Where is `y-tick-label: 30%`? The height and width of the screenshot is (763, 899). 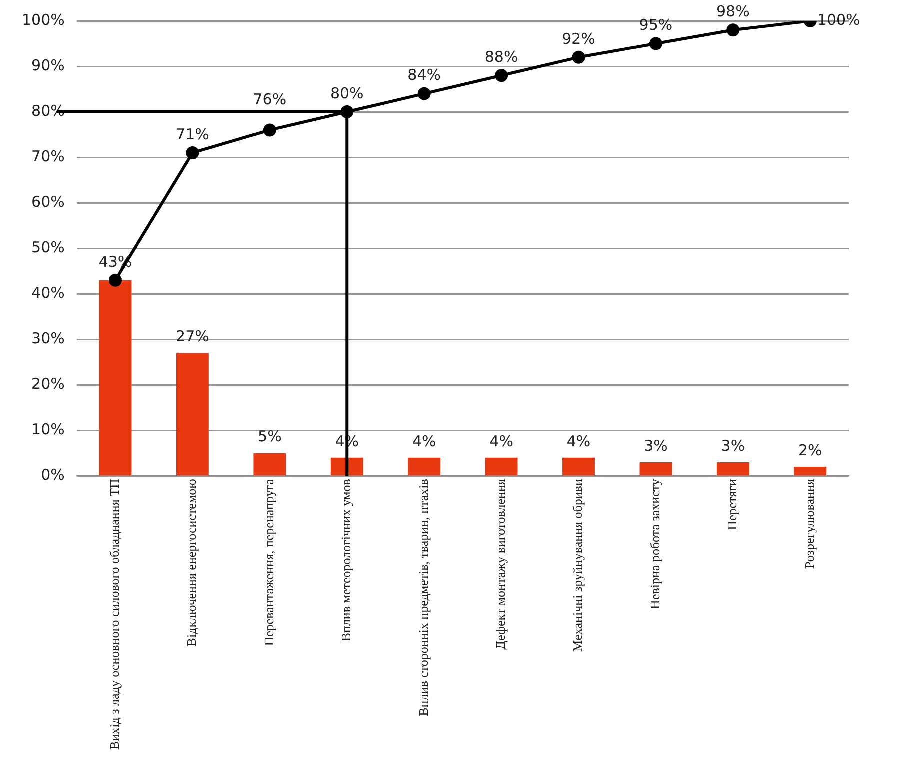 y-tick-label: 30% is located at coordinates (48, 338).